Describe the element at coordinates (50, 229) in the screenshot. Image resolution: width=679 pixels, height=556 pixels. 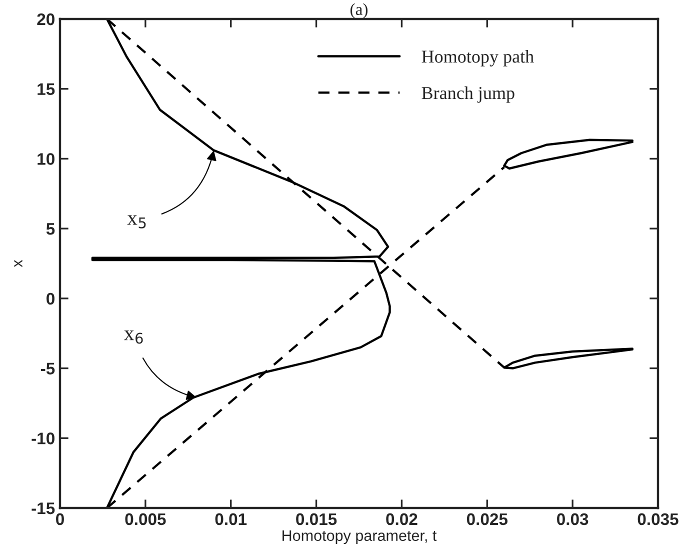
I see `y-tick-label: 5` at that location.